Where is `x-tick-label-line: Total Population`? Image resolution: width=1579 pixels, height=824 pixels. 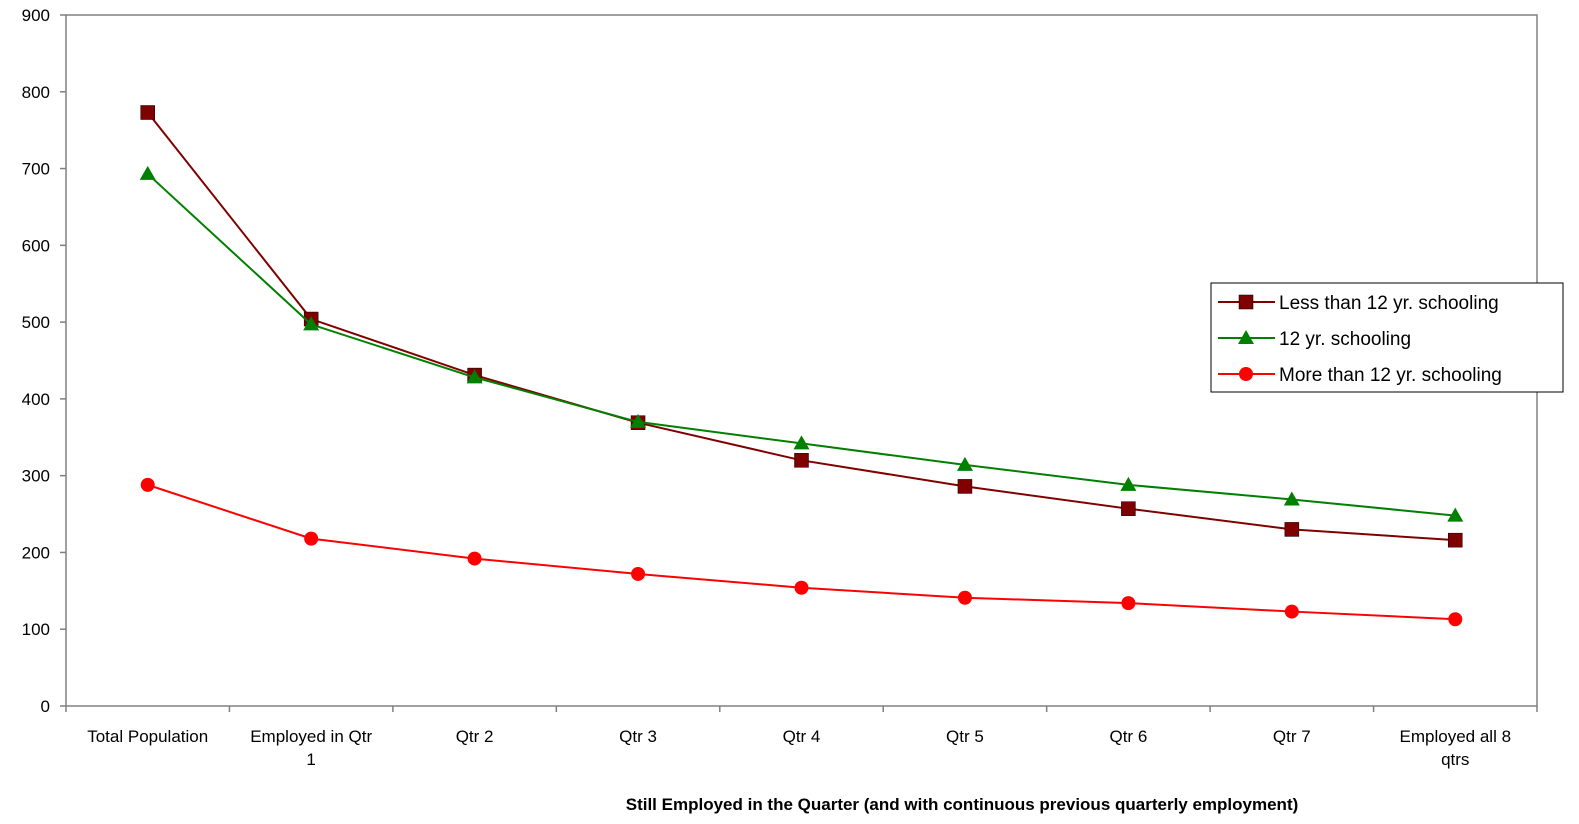
x-tick-label-line: Total Population is located at coordinates (147, 736).